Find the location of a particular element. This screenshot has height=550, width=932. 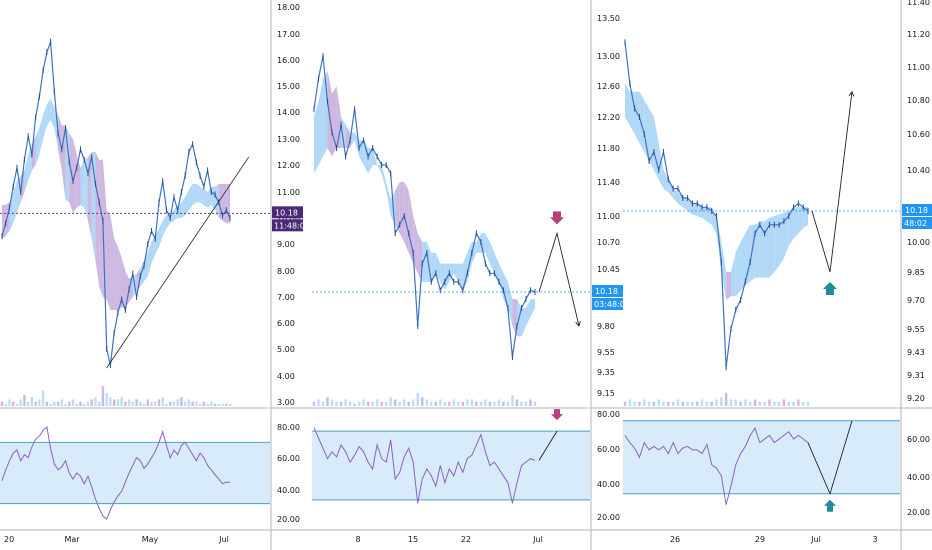

y-tick-label: 9.15 is located at coordinates (606, 393).